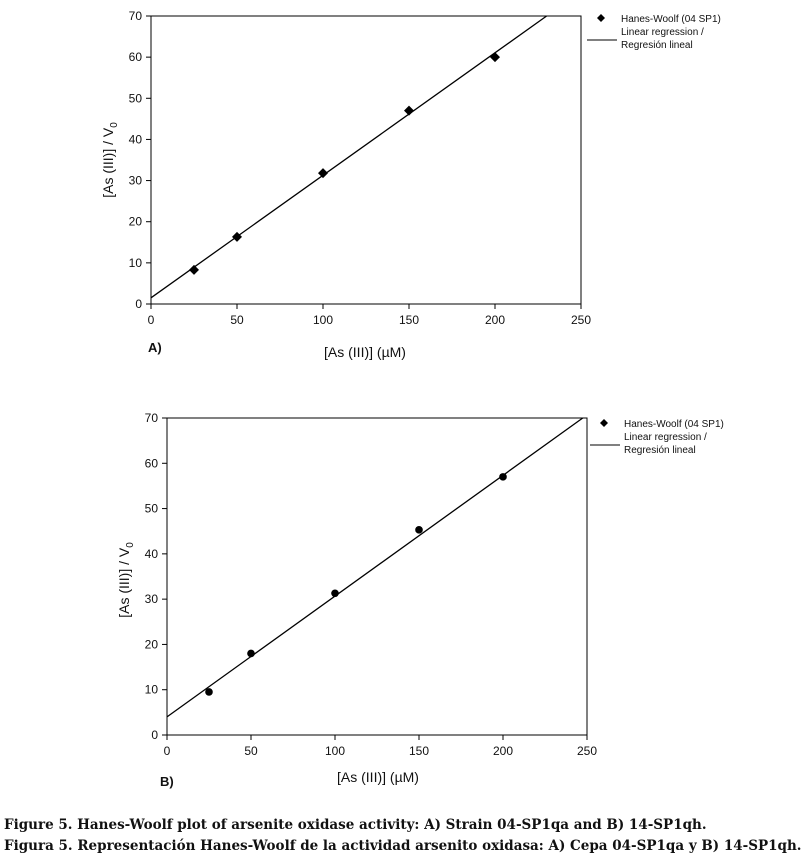 The height and width of the screenshot is (863, 809). What do you see at coordinates (167, 781) in the screenshot?
I see `panel-label: B)` at bounding box center [167, 781].